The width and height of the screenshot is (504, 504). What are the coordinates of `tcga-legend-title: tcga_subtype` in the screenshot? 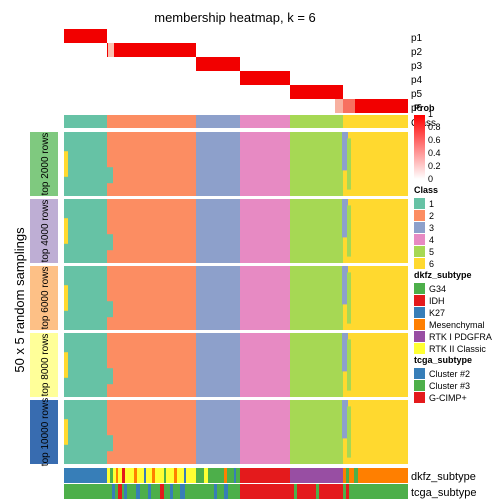 It's located at (443, 360).